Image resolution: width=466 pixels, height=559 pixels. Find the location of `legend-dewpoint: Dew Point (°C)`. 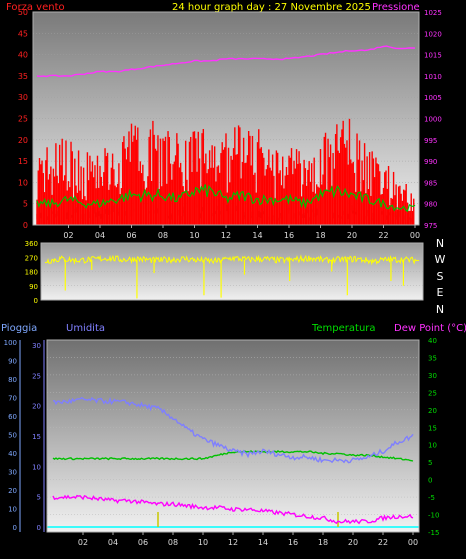

legend-dewpoint: Dew Point (°C) is located at coordinates (430, 328).